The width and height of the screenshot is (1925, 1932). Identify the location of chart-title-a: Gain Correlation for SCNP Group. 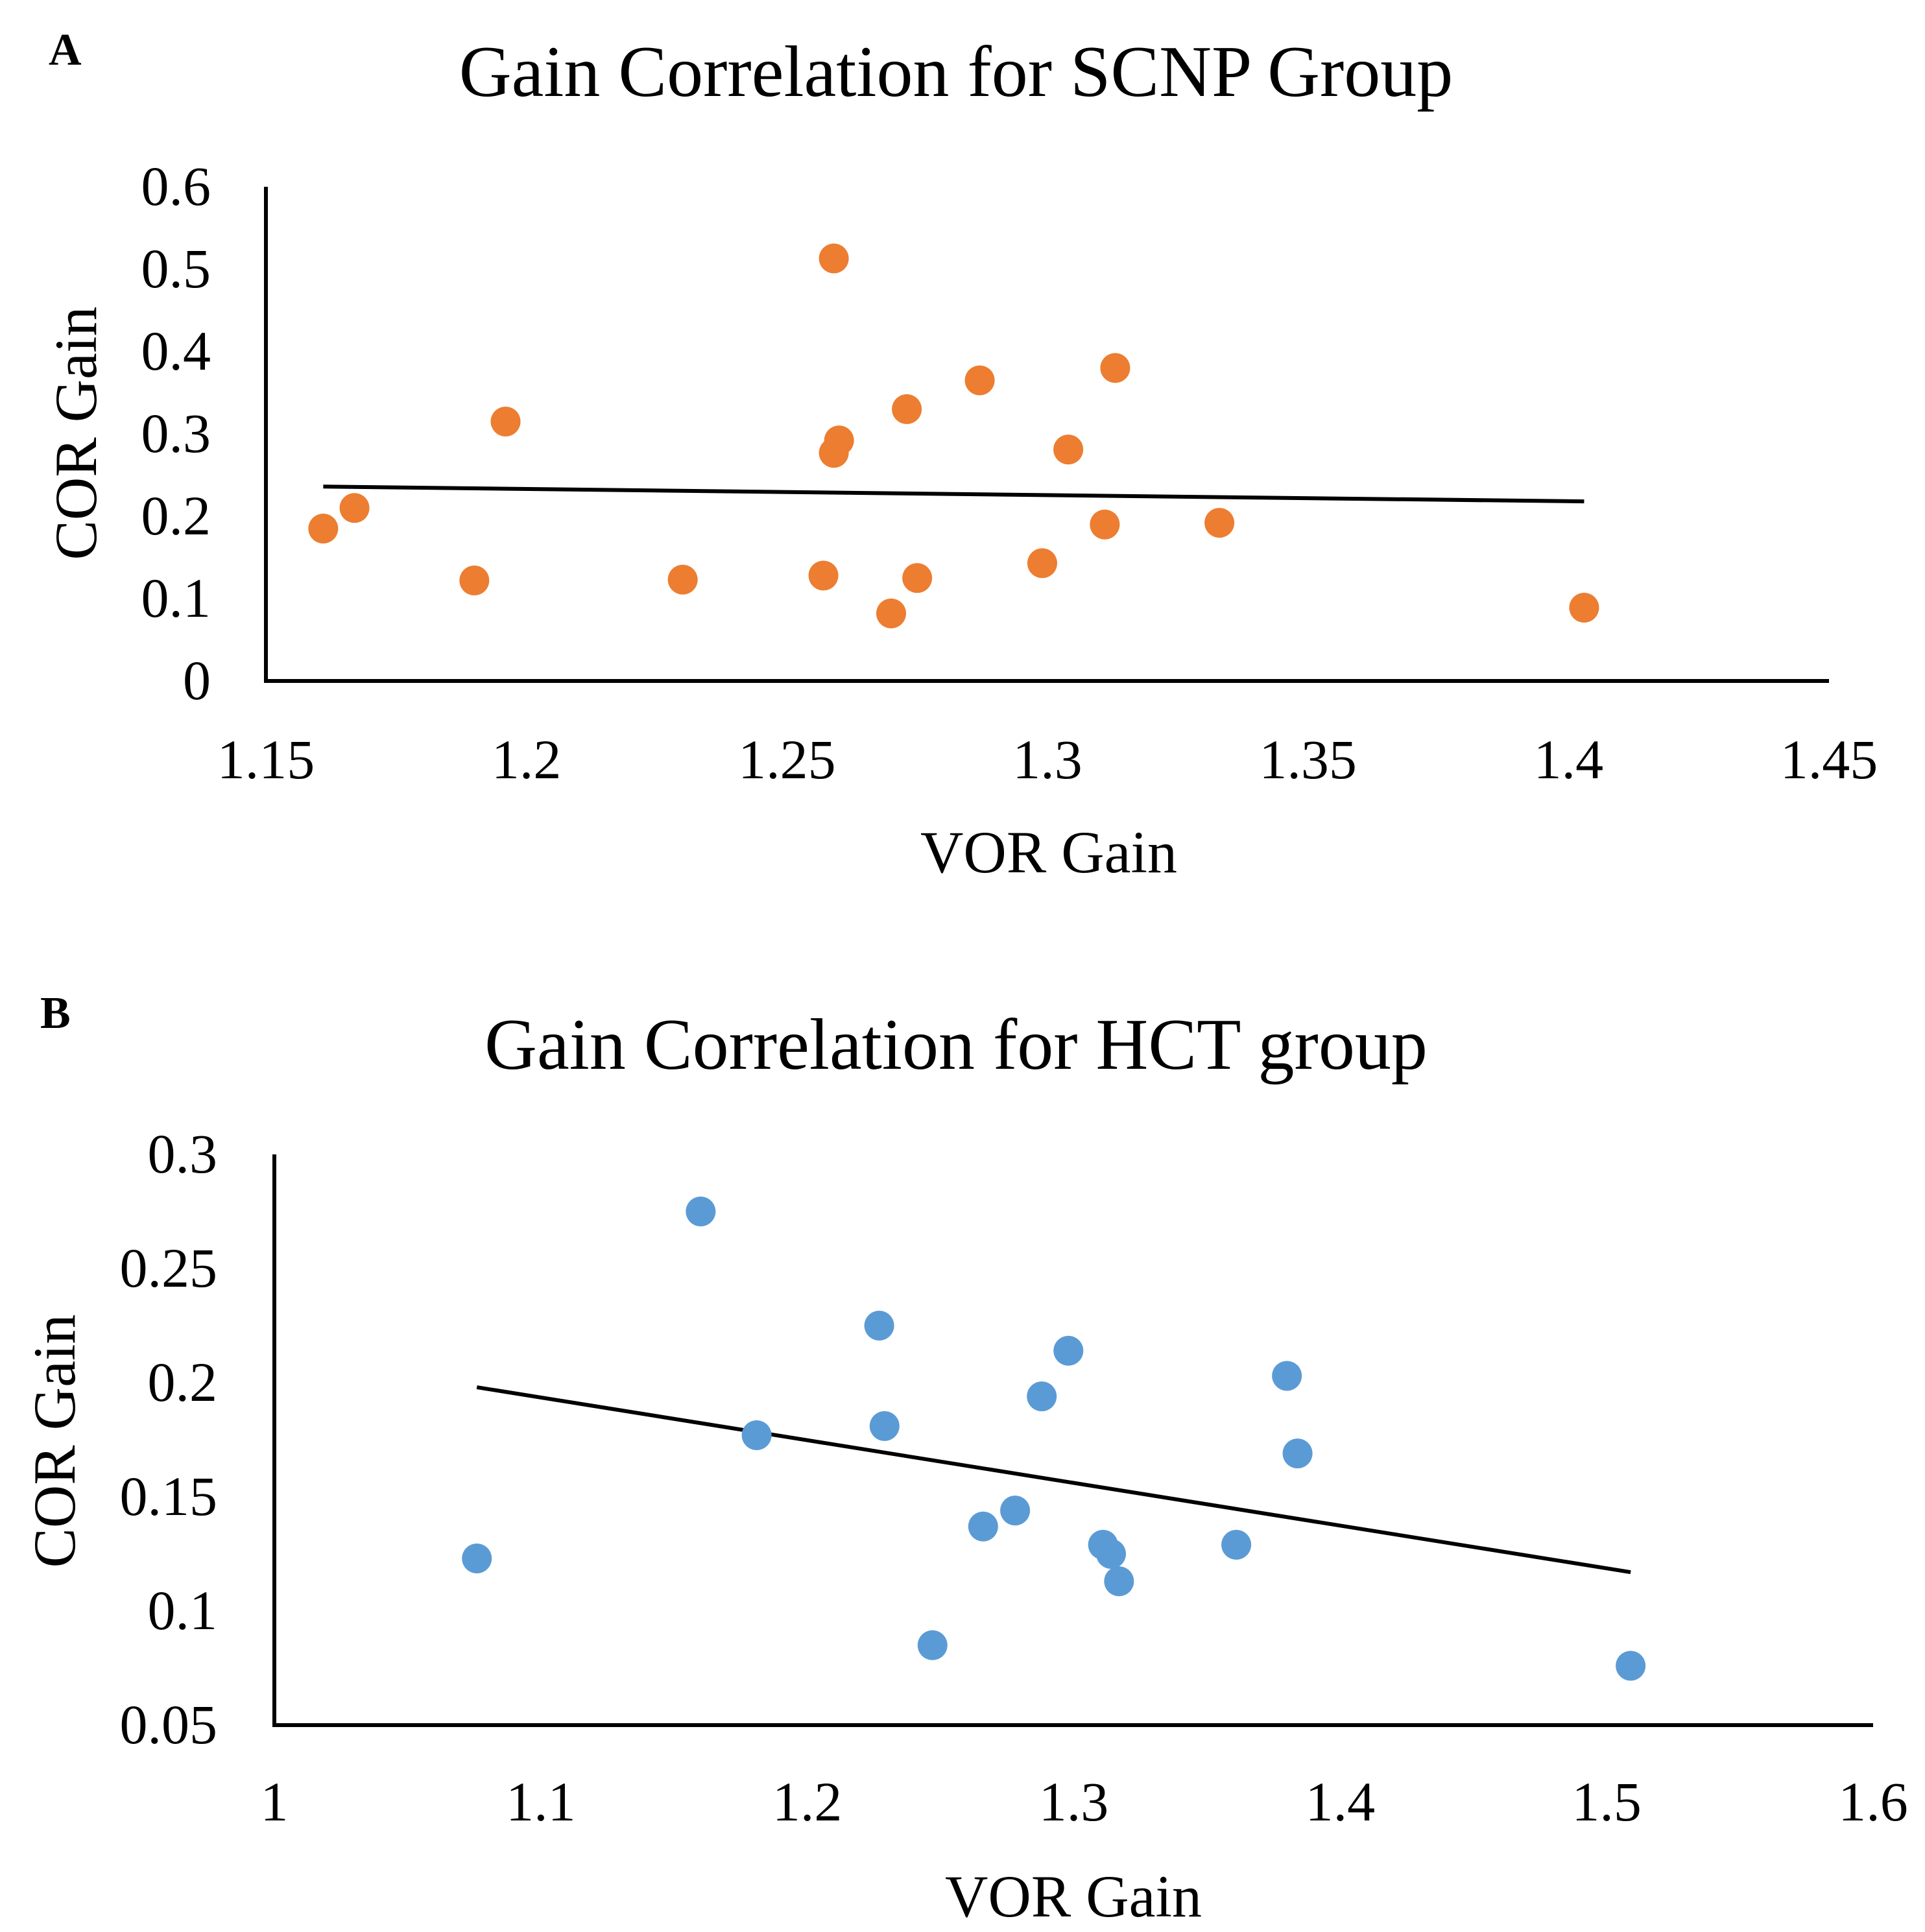
(956, 72).